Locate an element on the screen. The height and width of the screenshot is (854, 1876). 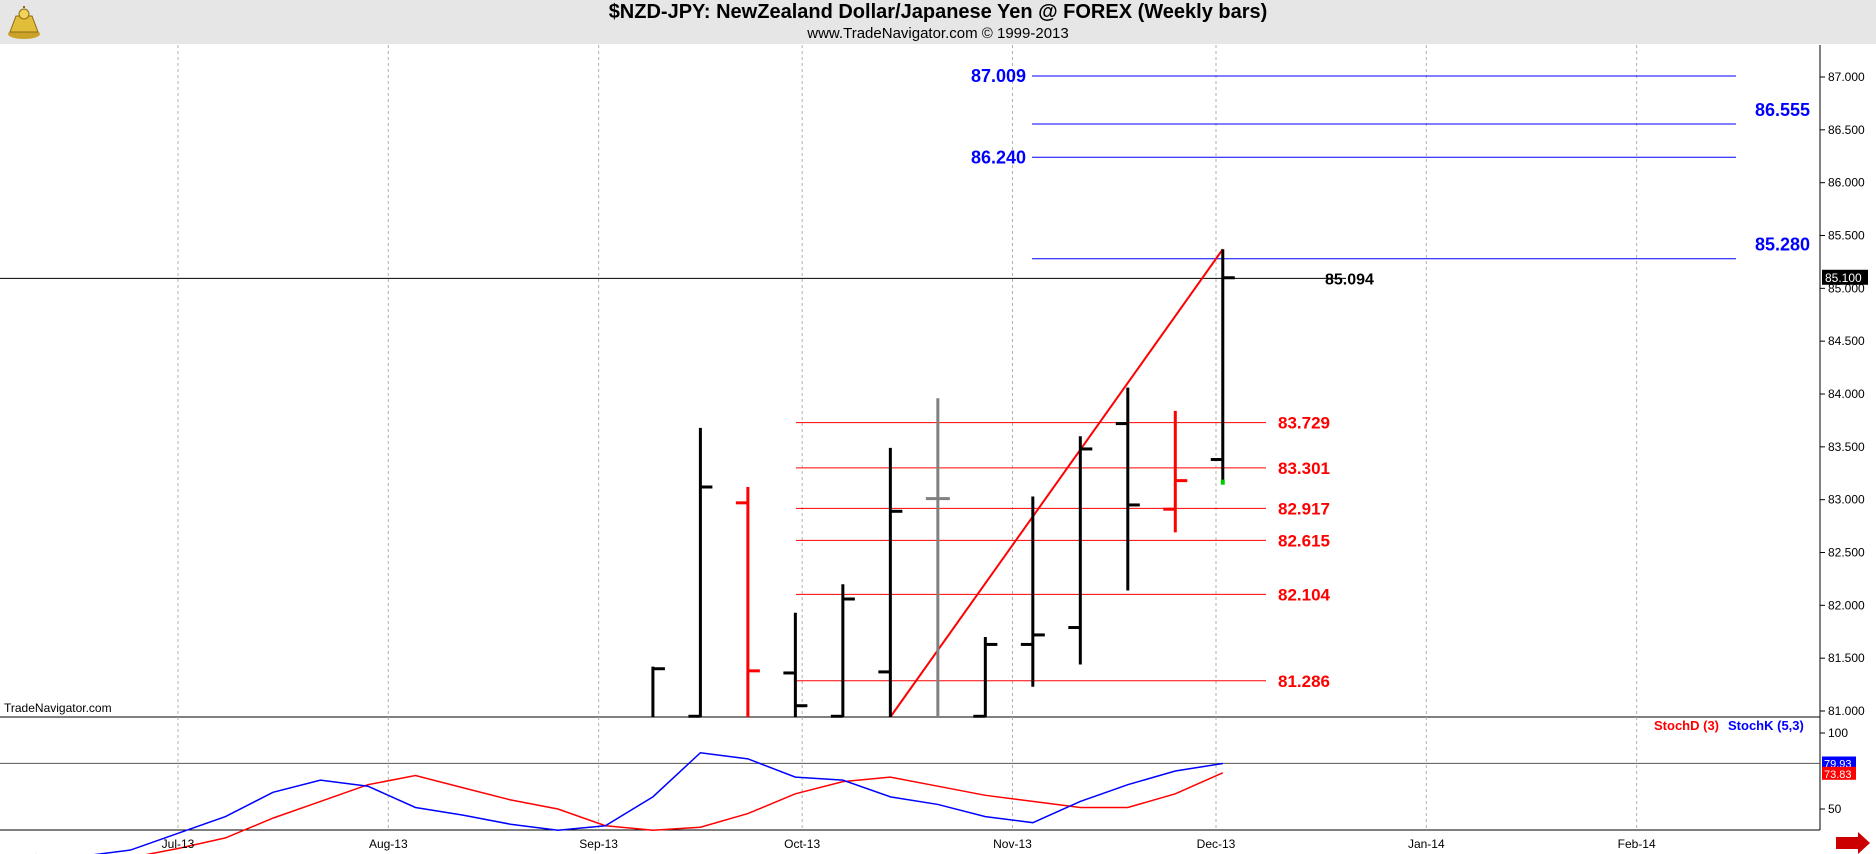
y-tick-label: 81.000 is located at coordinates (1846, 711).